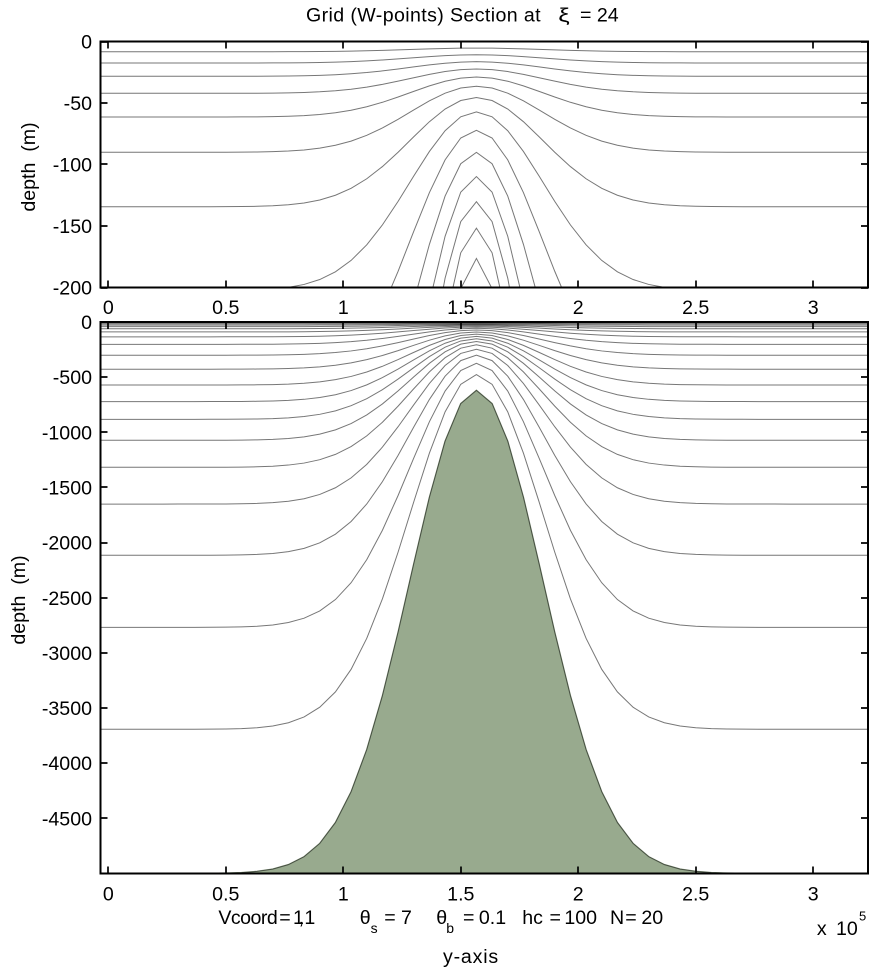  What do you see at coordinates (862, 916) in the screenshot?
I see `svg-text: 5` at bounding box center [862, 916].